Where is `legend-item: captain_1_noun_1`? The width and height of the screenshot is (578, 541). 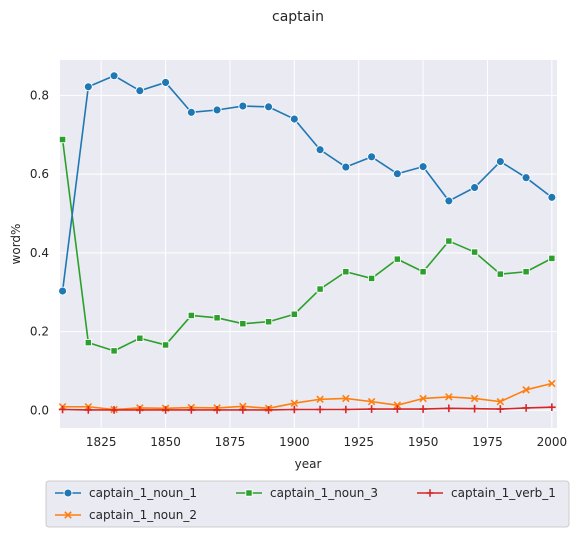
legend-item: captain_1_noun_1 is located at coordinates (126, 493).